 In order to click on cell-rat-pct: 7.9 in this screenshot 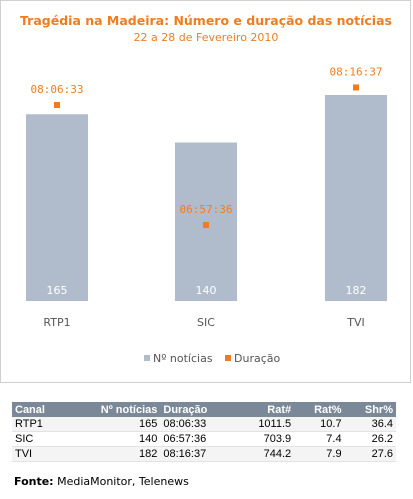, I will do `click(319, 454)`.